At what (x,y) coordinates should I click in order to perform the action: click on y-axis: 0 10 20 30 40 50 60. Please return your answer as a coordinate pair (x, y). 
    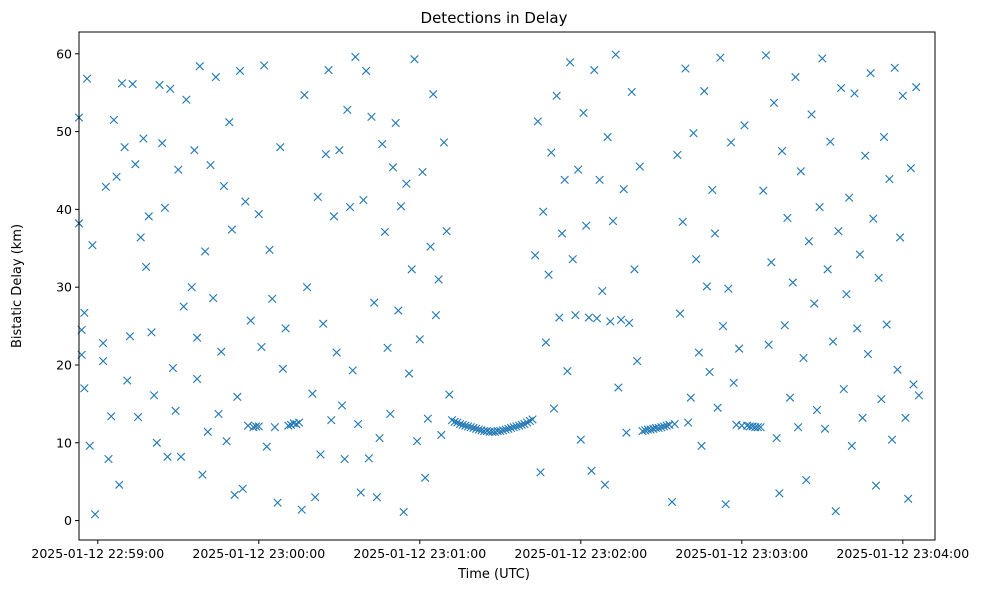
    Looking at the image, I should click on (67, 287).